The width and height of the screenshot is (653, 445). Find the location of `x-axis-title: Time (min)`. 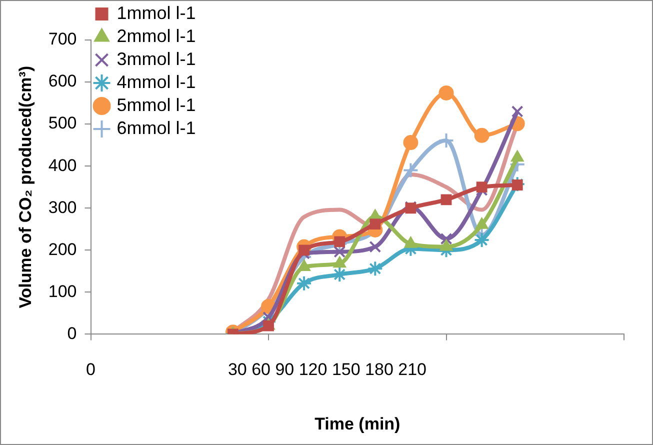

x-axis-title: Time (min) is located at coordinates (357, 424).